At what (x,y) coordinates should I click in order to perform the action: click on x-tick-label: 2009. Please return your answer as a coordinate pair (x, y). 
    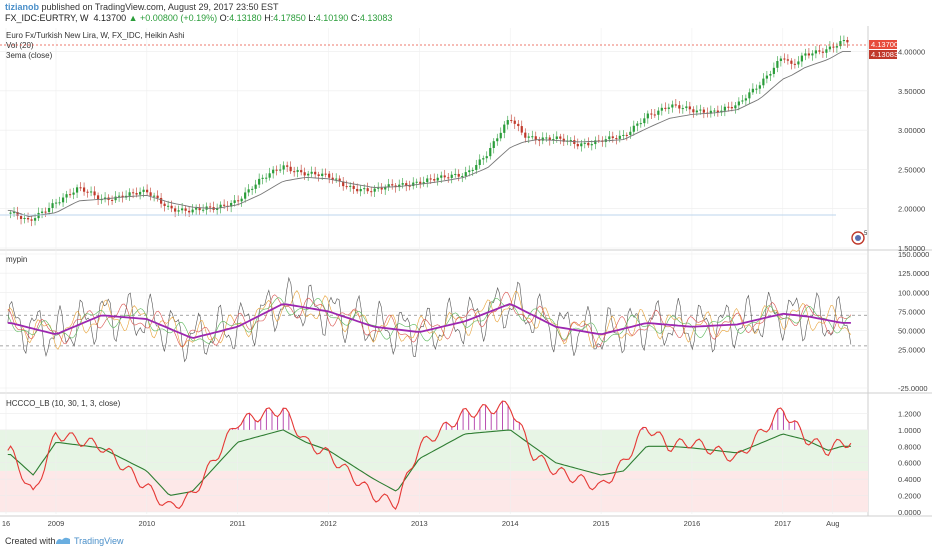
    Looking at the image, I should click on (56, 523).